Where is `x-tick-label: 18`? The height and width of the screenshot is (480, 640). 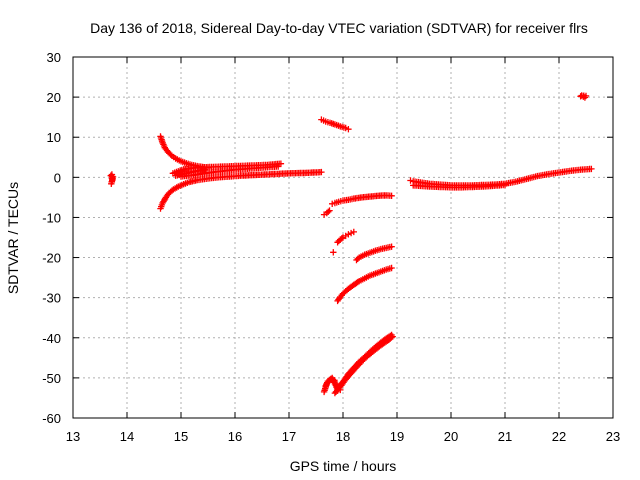 x-tick-label: 18 is located at coordinates (343, 436).